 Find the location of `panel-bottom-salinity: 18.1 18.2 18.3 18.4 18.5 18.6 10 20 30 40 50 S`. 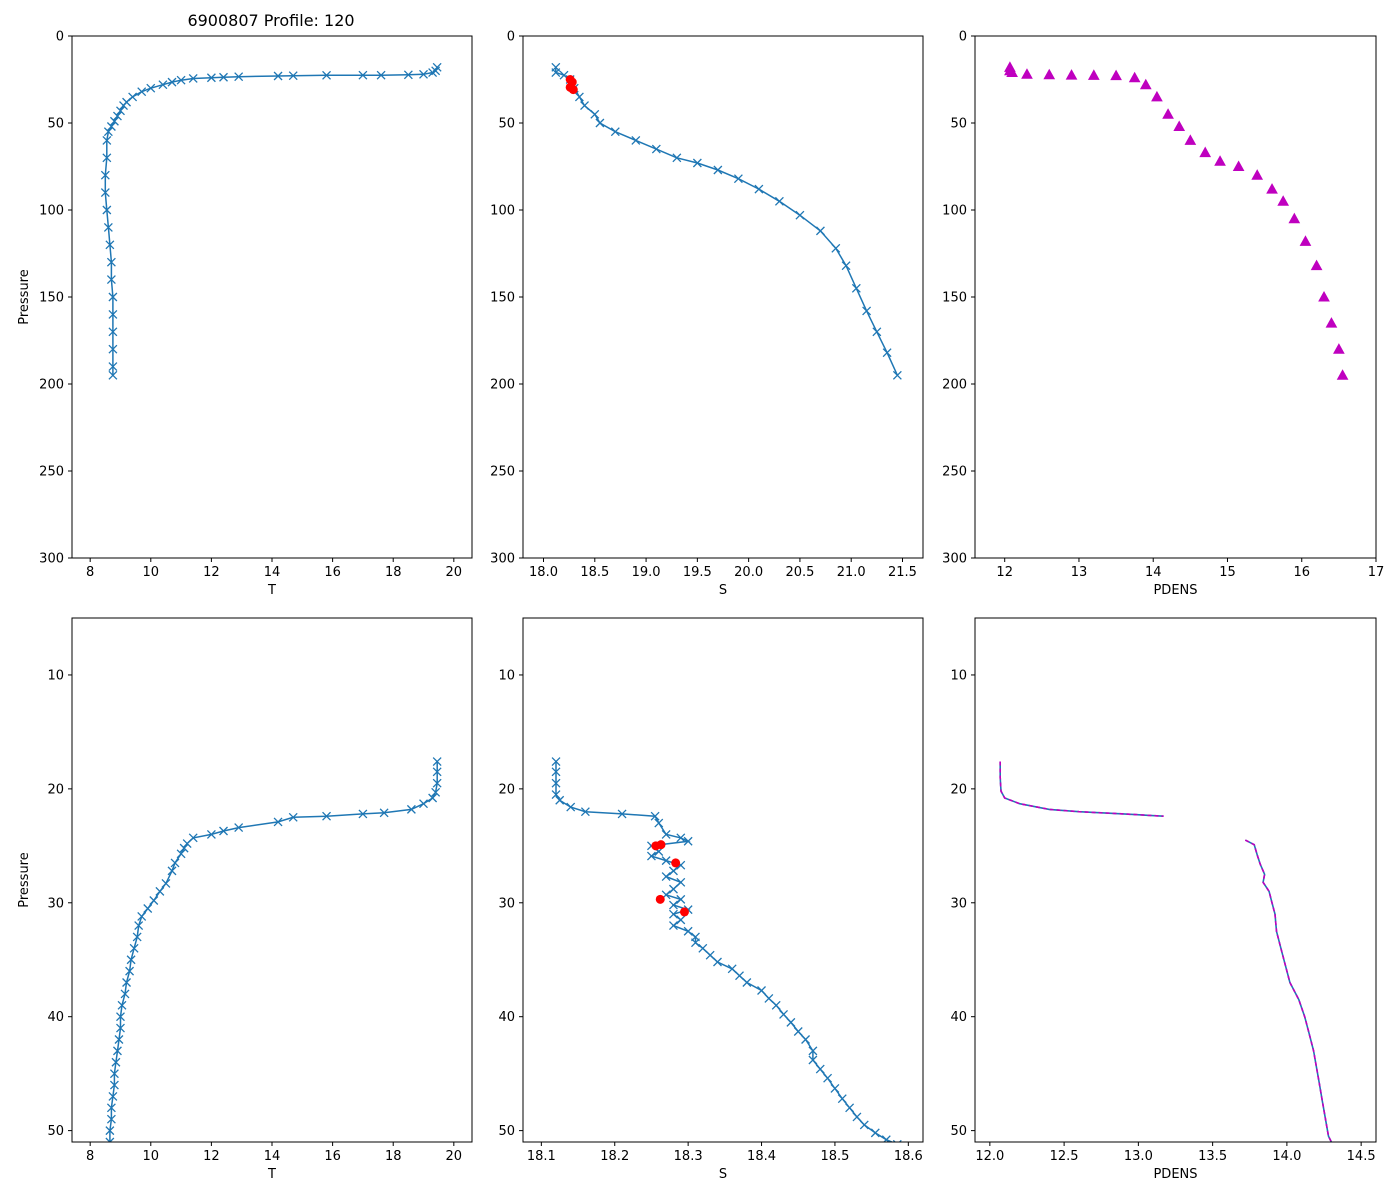

panel-bottom-salinity: 18.1 18.2 18.3 18.4 18.5 18.6 10 20 30 40 50 S is located at coordinates (711, 899).